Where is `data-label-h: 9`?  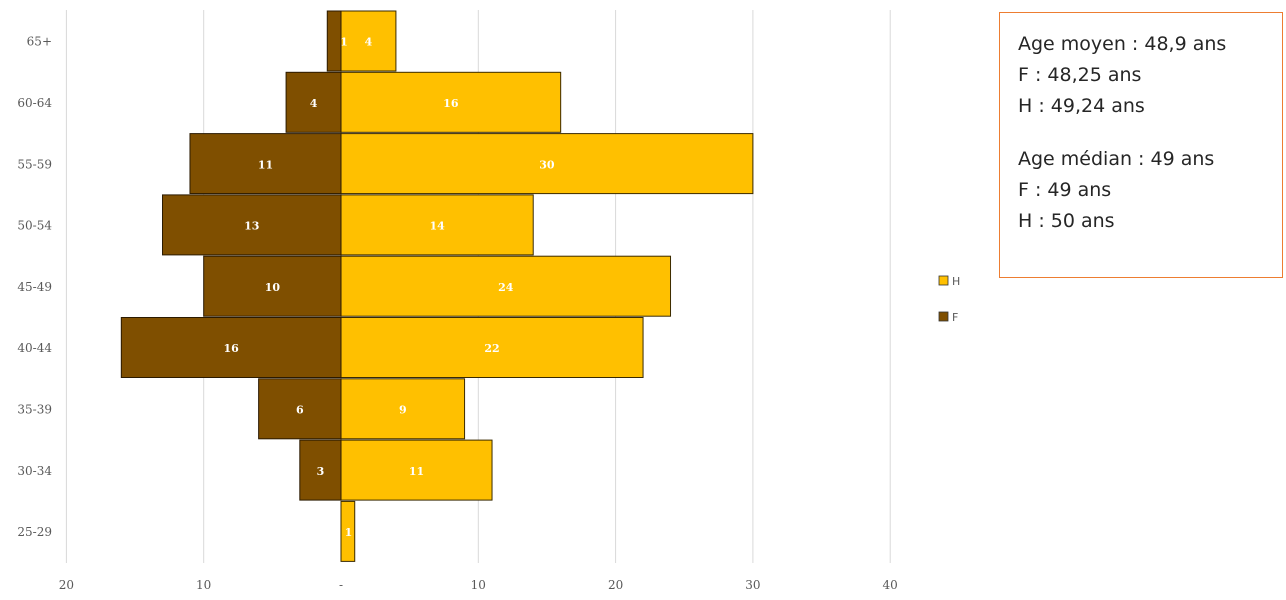
data-label-h: 9 is located at coordinates (403, 409).